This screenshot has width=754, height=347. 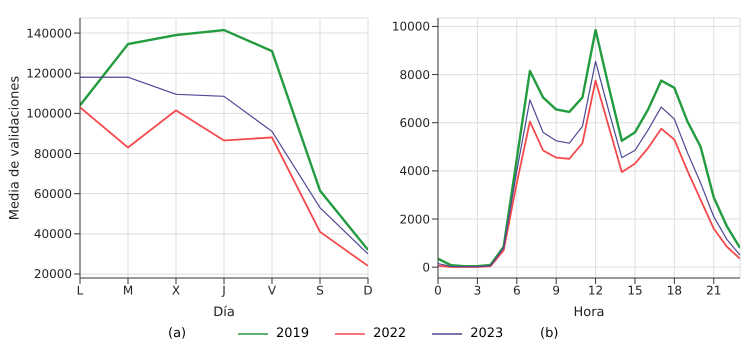 What do you see at coordinates (414, 219) in the screenshot?
I see `y-tick-label: 2000` at bounding box center [414, 219].